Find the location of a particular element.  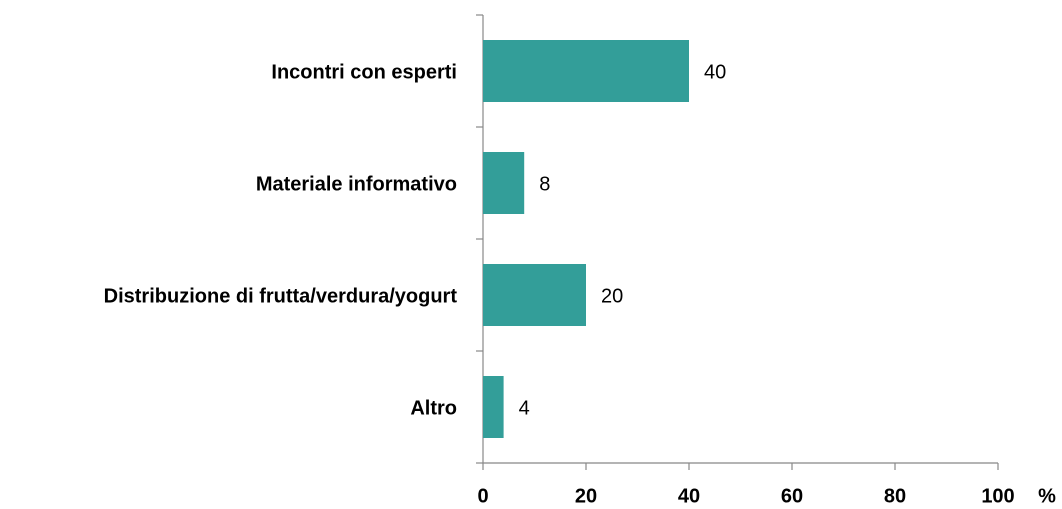

data-label: 40 is located at coordinates (715, 72).